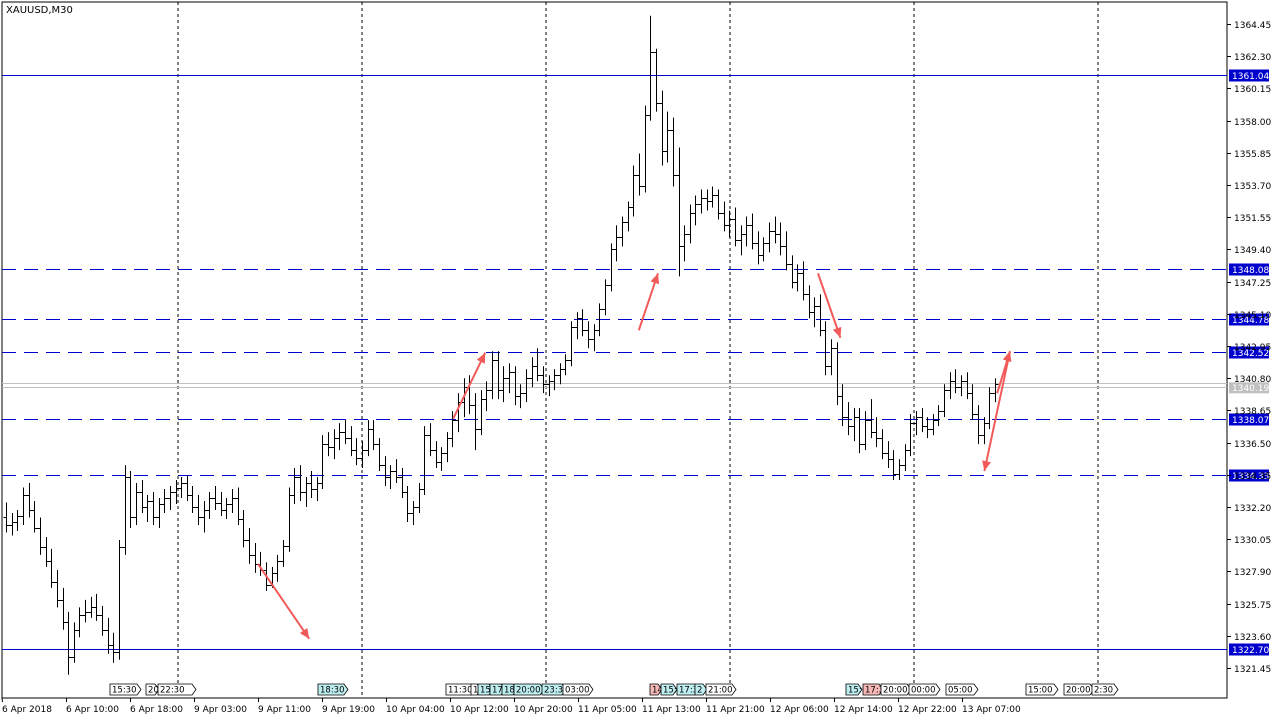  Describe the element at coordinates (153, 689) in the screenshot. I see `event-tag: 20:` at that location.